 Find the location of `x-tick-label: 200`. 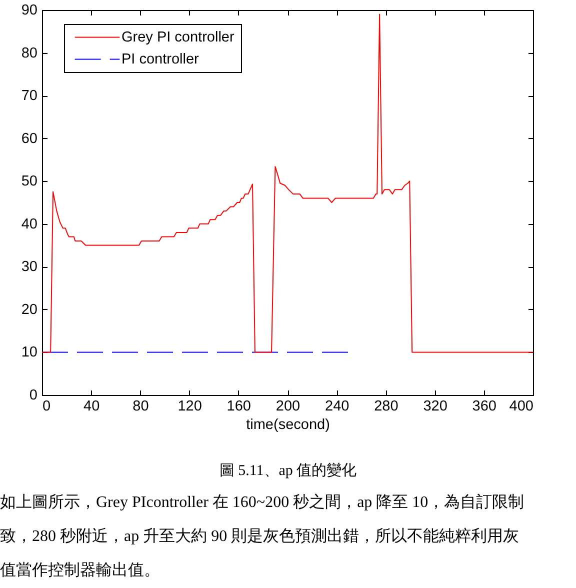

x-tick-label: 200 is located at coordinates (288, 406).